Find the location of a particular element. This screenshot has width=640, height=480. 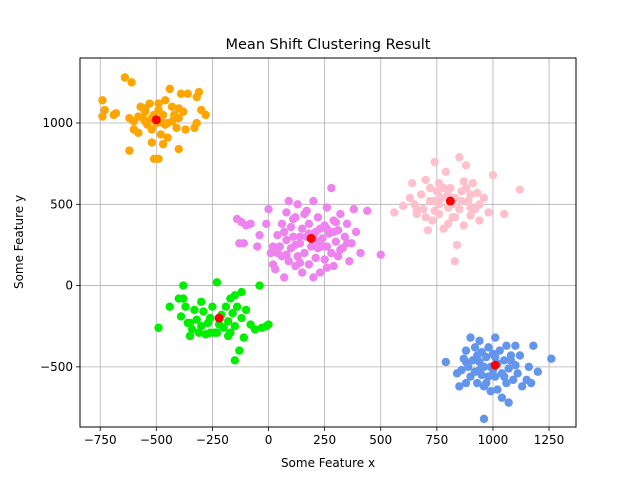

y-tick-label: −500 is located at coordinates (56, 367).